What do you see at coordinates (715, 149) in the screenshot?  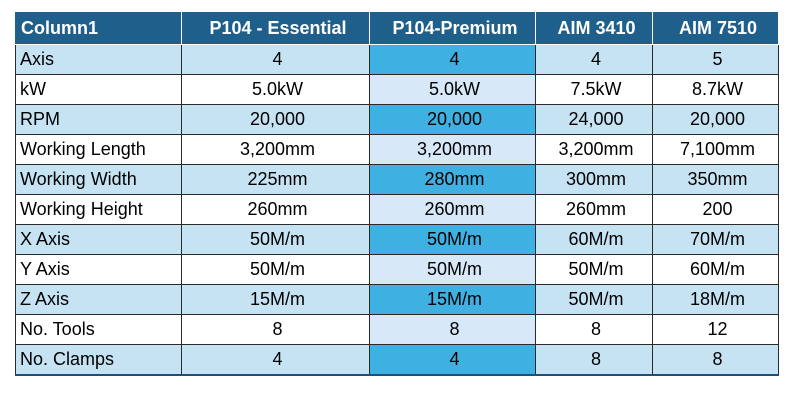 I see `table-cell: 7,100mm` at bounding box center [715, 149].